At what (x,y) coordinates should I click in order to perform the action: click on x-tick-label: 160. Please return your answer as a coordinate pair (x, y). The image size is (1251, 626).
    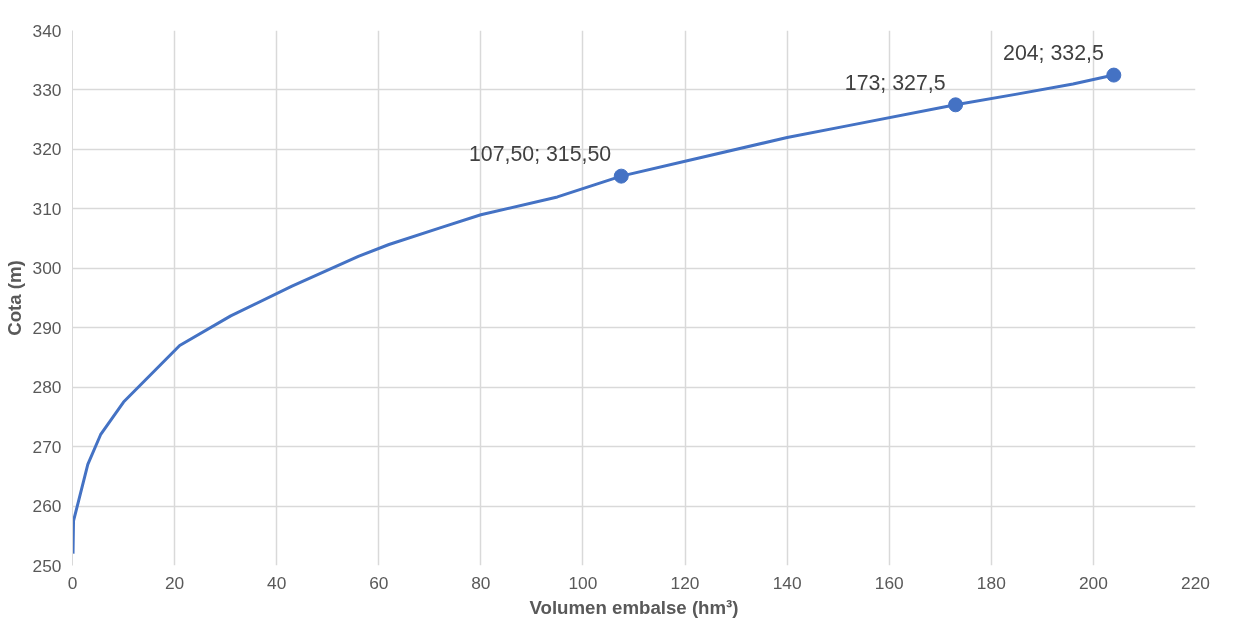
    Looking at the image, I should click on (889, 582).